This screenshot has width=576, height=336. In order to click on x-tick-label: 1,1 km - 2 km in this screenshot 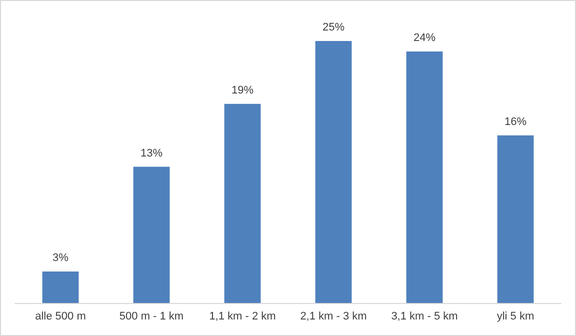, I will do `click(242, 316)`.